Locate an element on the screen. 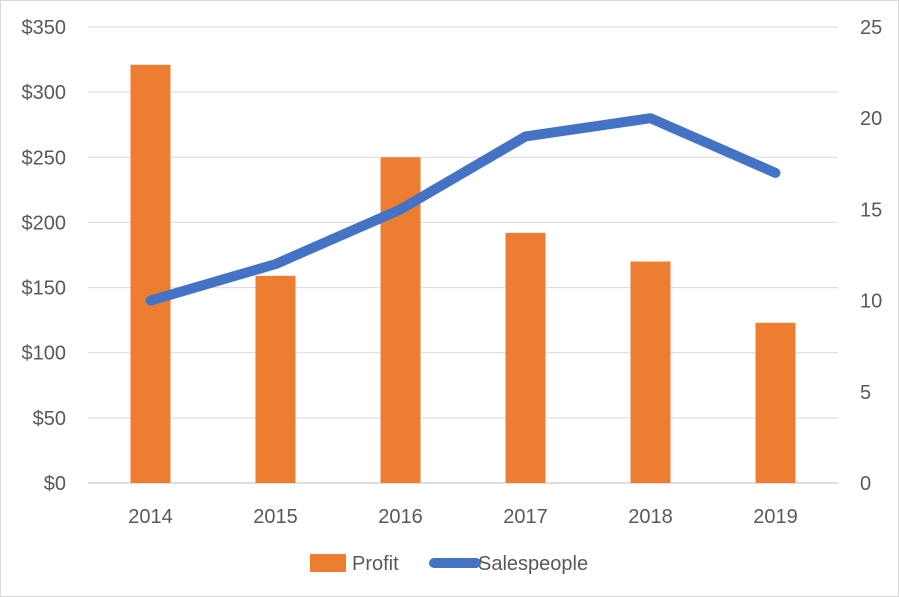 This screenshot has height=597, width=899. legend: Profit Salespeople is located at coordinates (449, 564).